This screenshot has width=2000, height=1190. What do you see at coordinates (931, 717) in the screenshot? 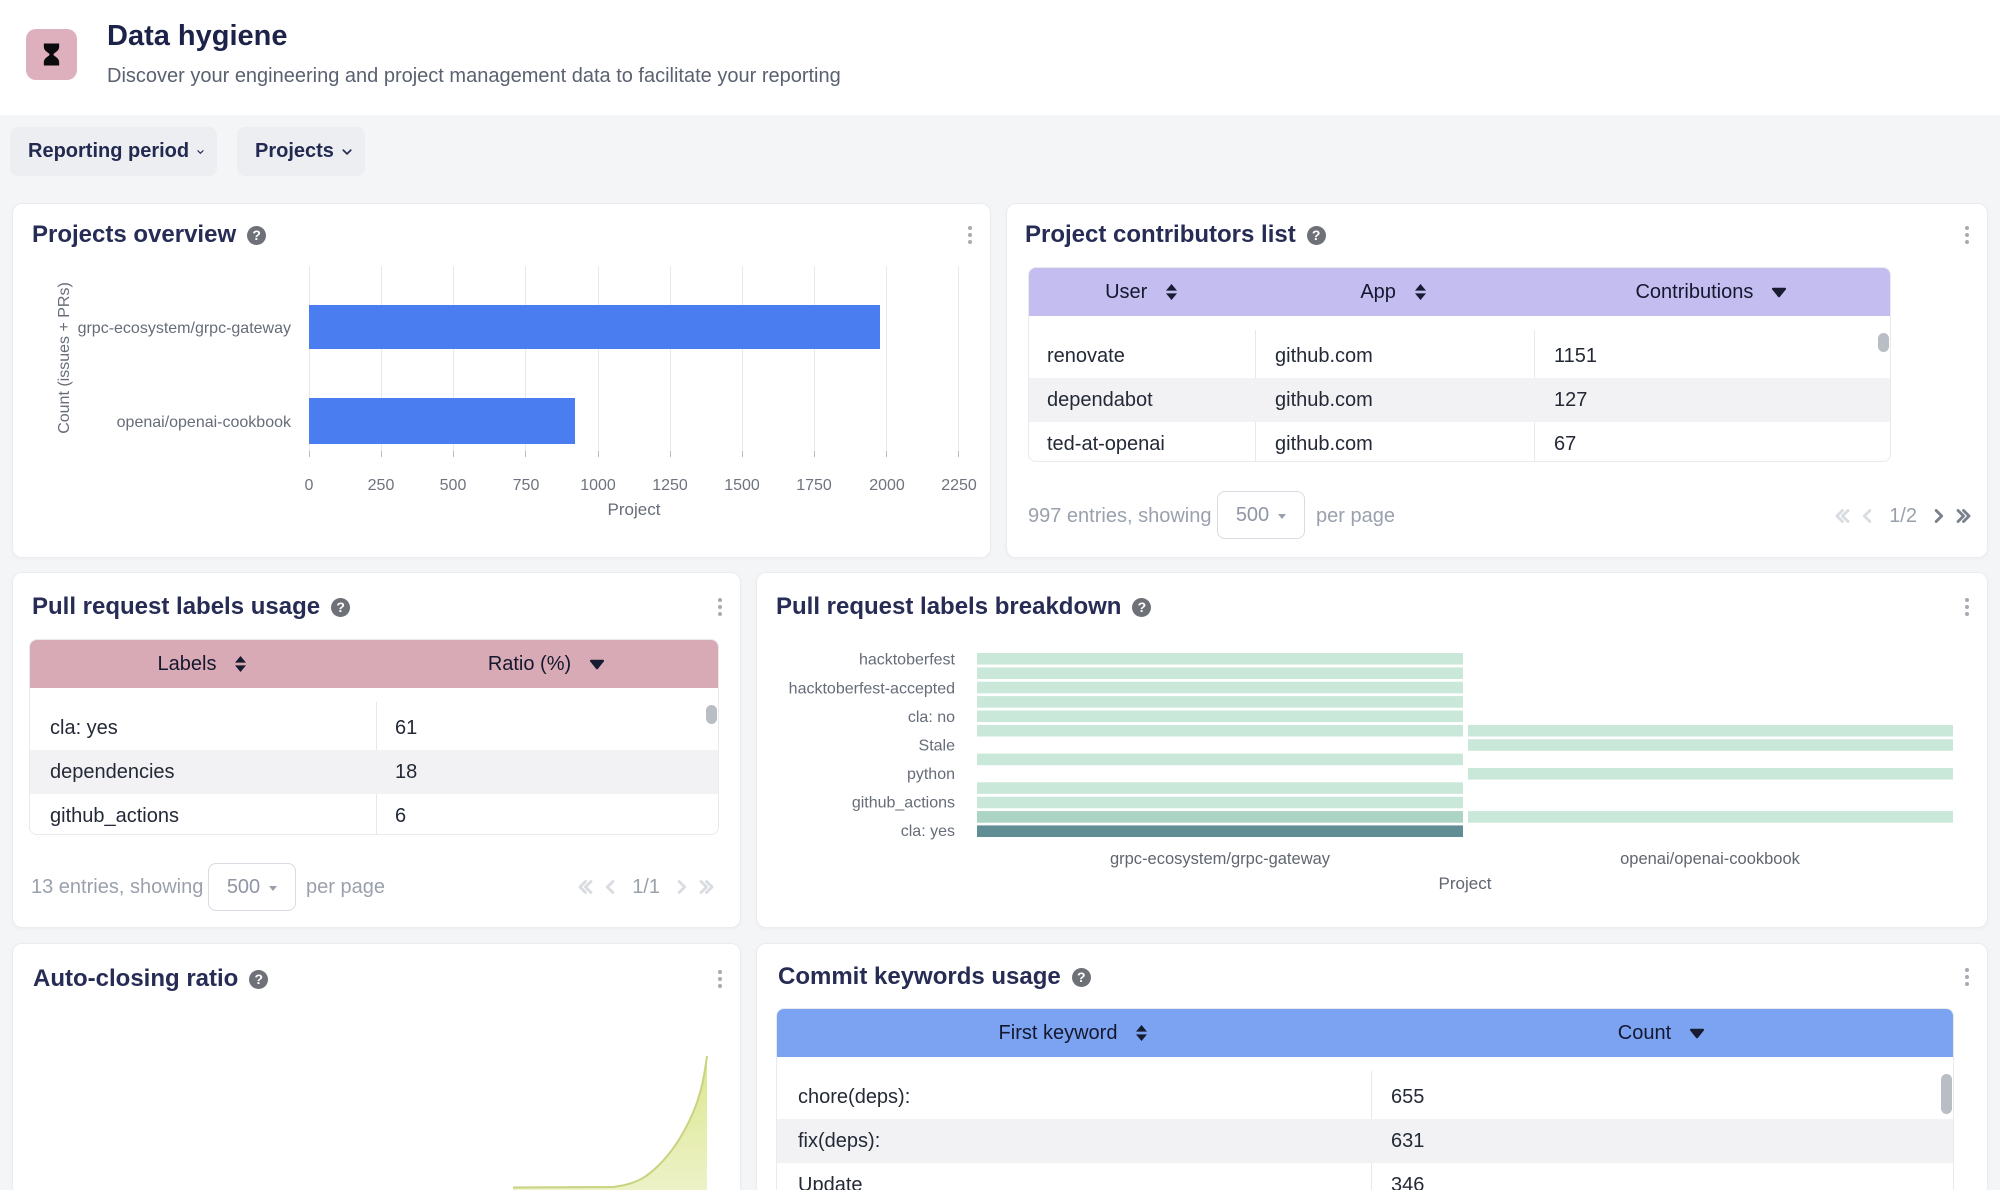
I see `svg-text: cla: no` at bounding box center [931, 717].